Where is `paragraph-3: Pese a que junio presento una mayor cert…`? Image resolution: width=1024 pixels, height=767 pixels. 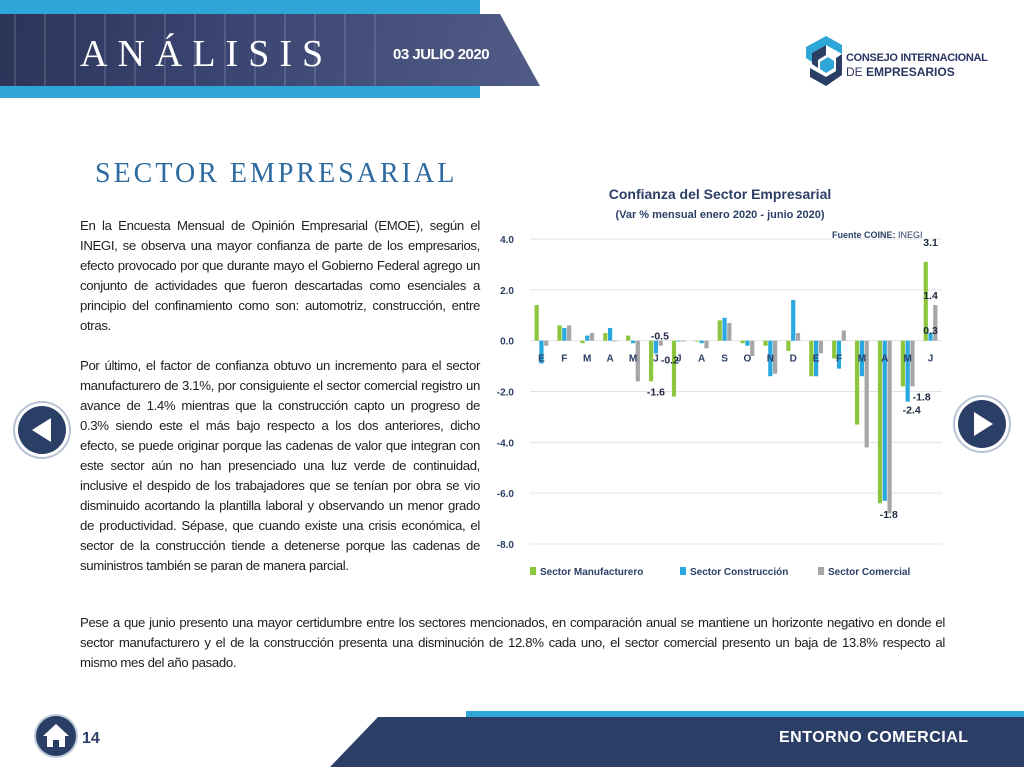 paragraph-3: Pese a que junio presento una mayor cert… is located at coordinates (512, 642).